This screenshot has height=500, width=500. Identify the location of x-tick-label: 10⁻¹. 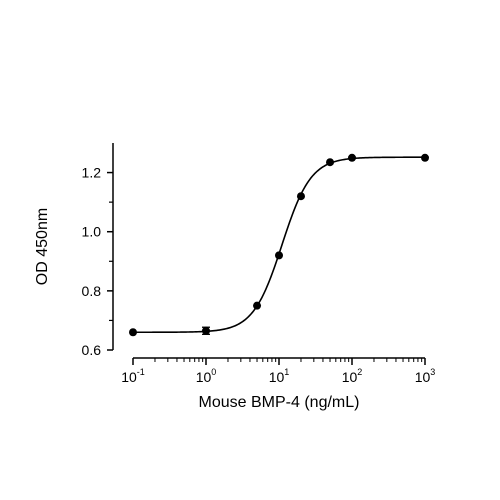
(133, 376).